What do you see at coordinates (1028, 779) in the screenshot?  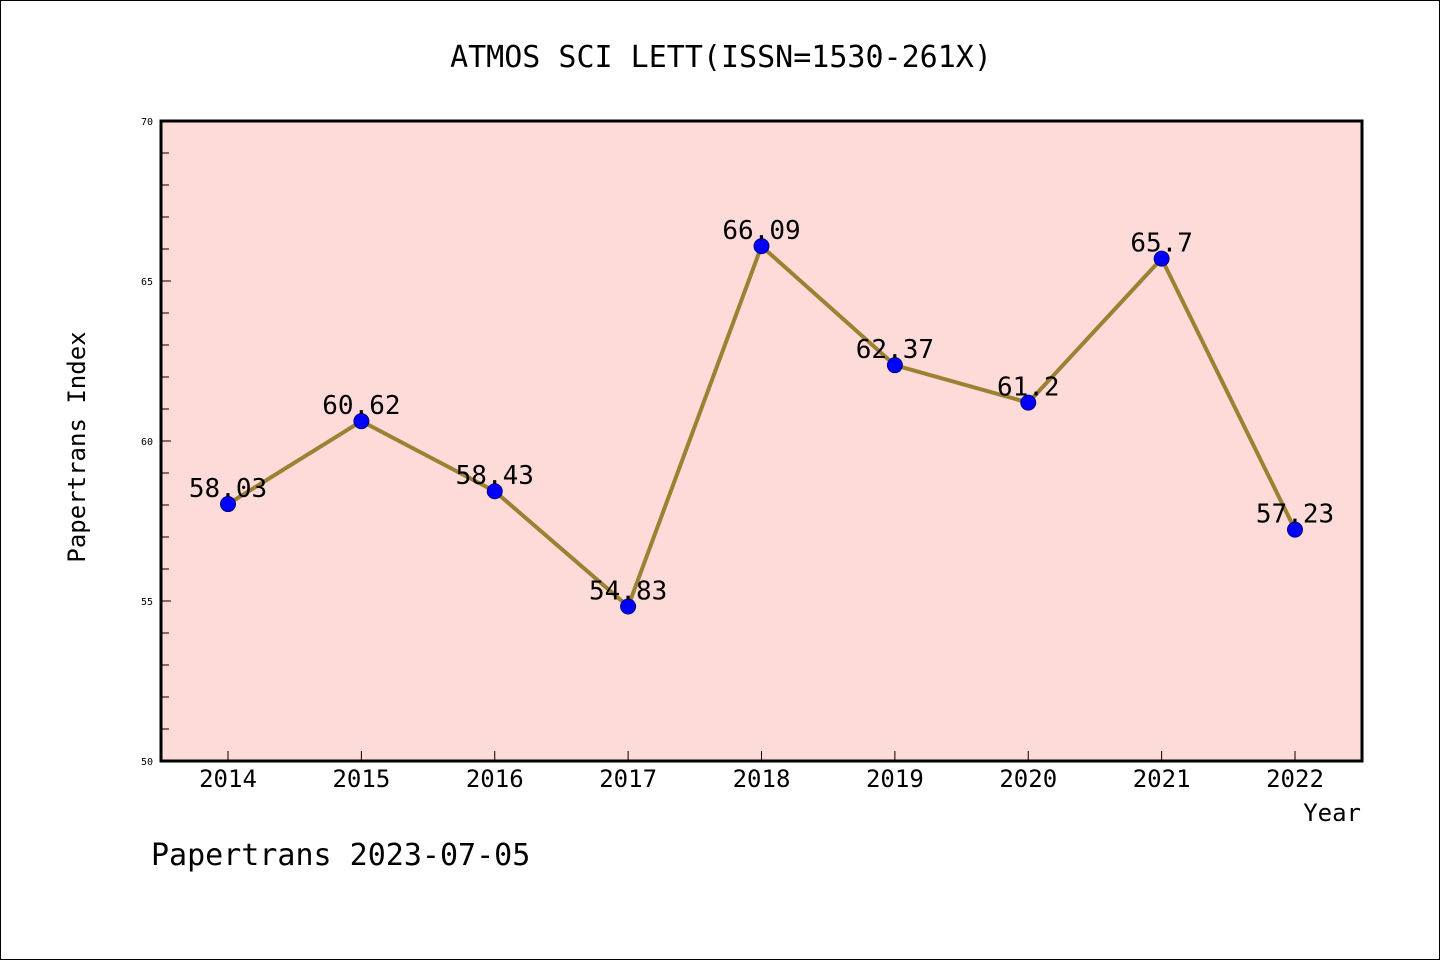 I see `x-tick-label: 2020` at bounding box center [1028, 779].